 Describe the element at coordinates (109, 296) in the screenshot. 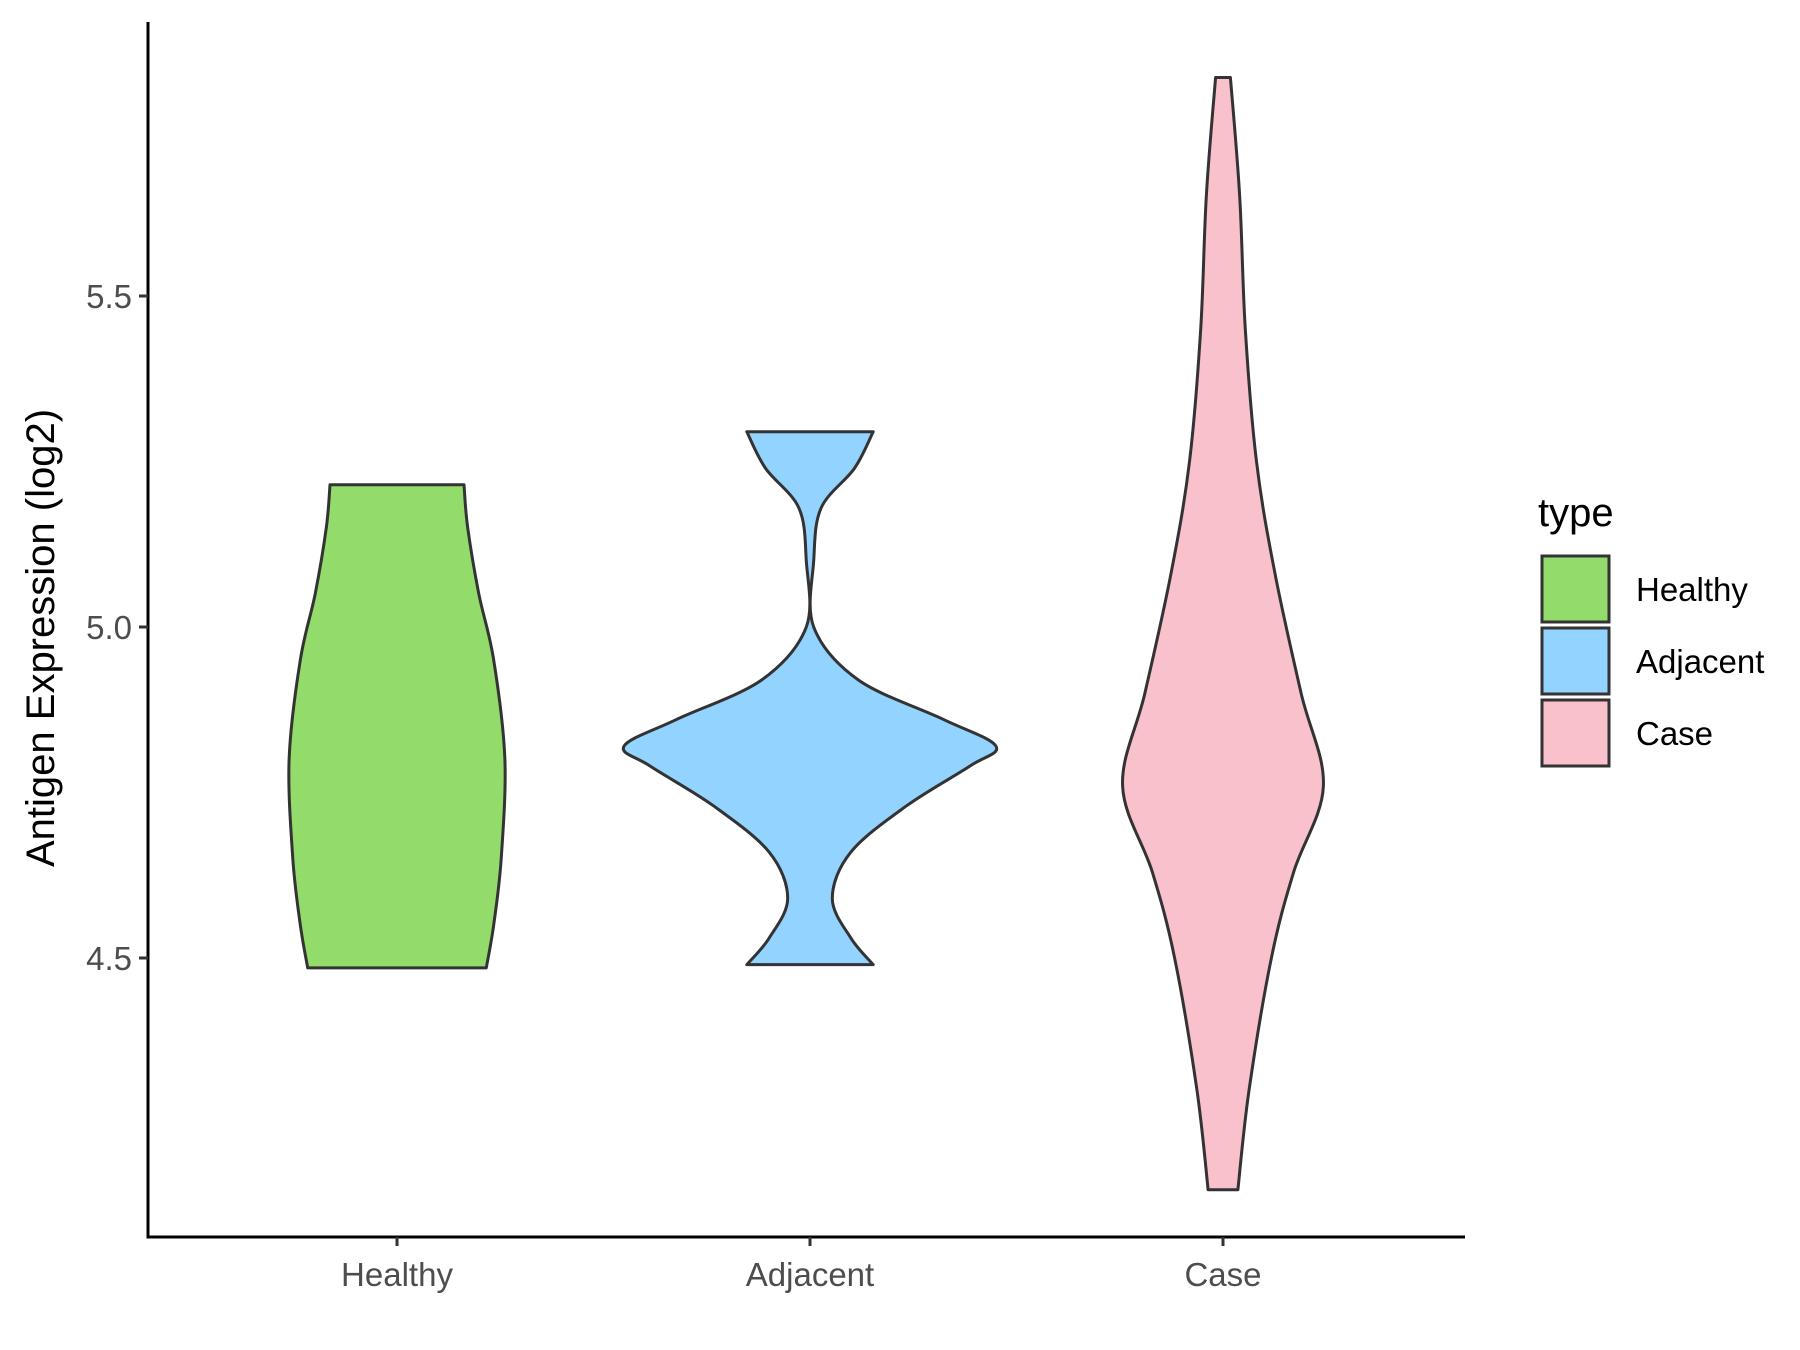

I see `y-tick-label: 5.5` at that location.